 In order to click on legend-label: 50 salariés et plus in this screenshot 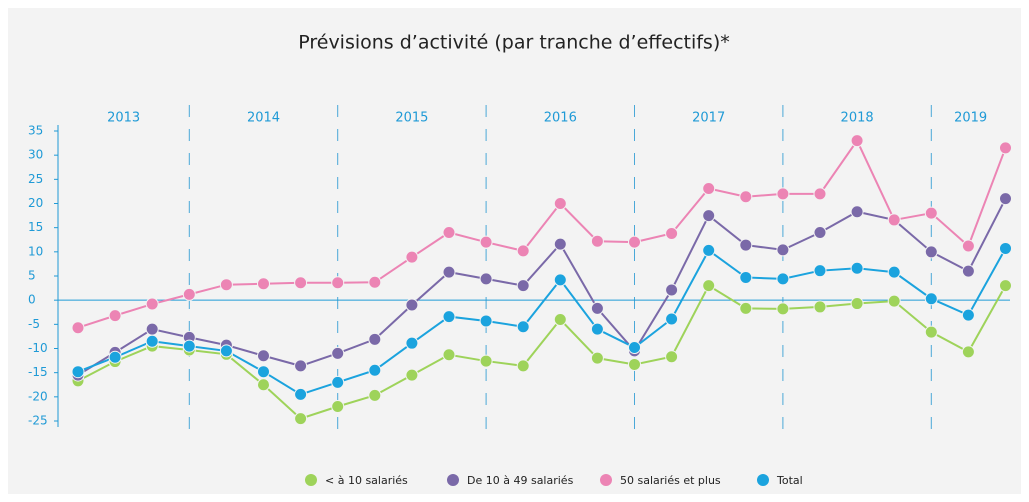, I will do `click(670, 480)`.